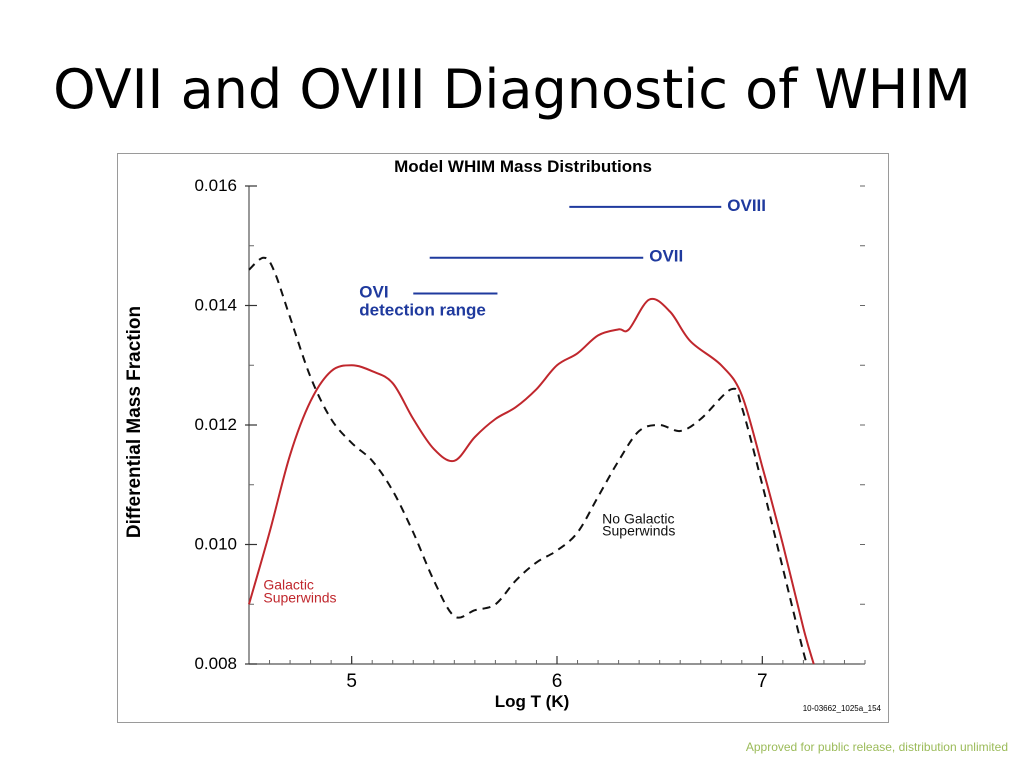  I want to click on chart-title: Model WHIM Mass Distributions, so click(523, 166).